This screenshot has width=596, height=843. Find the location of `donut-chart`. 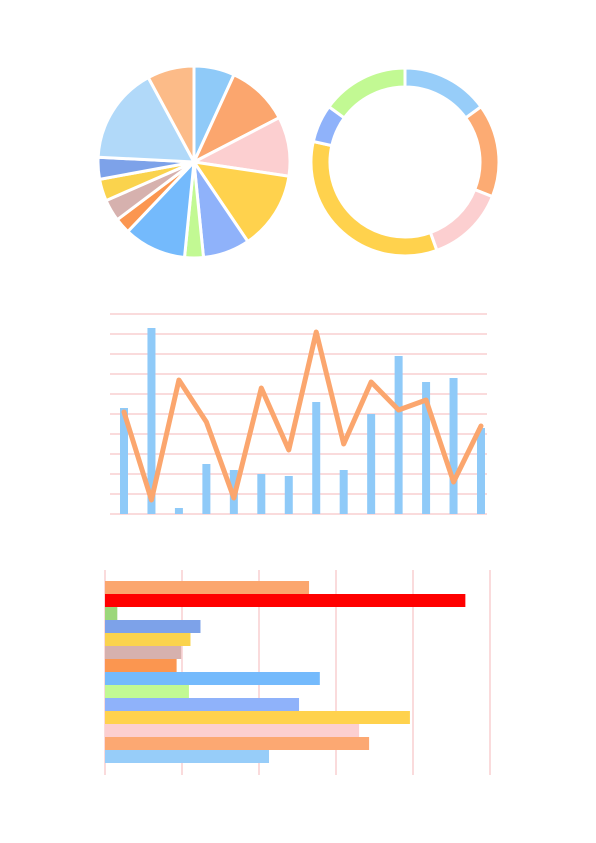

donut-chart is located at coordinates (405, 162).